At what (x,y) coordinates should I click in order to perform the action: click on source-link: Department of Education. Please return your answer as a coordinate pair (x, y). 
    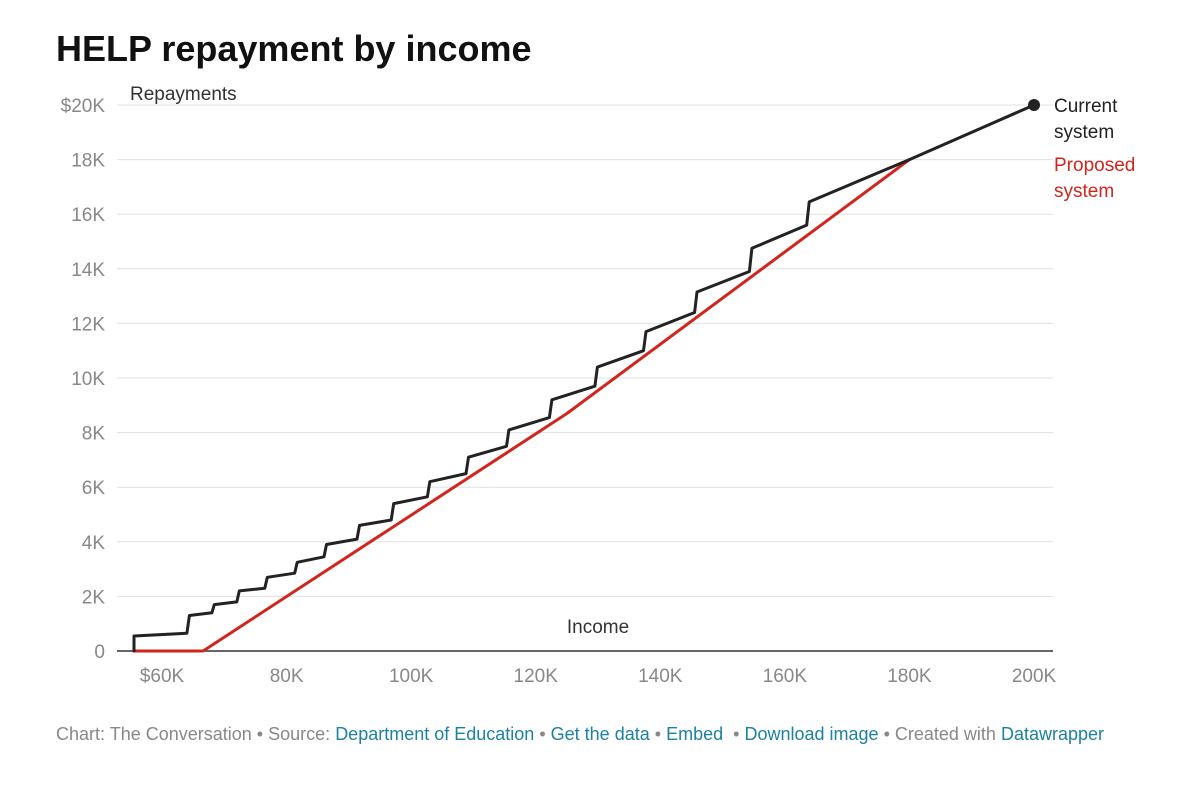
    Looking at the image, I should click on (435, 734).